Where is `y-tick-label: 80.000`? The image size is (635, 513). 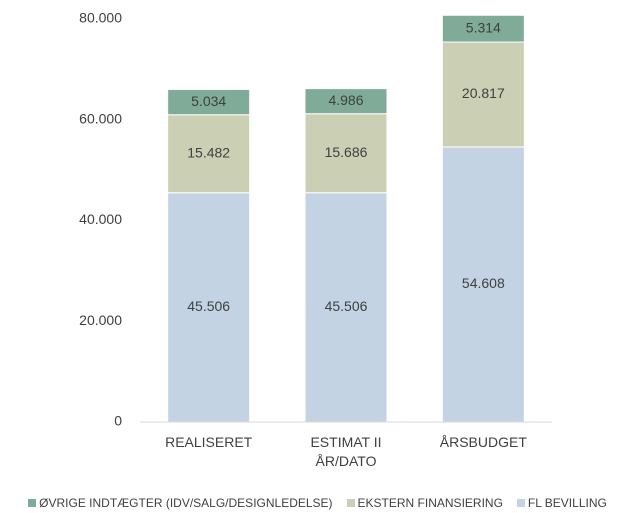
y-tick-label: 80.000 is located at coordinates (100, 18).